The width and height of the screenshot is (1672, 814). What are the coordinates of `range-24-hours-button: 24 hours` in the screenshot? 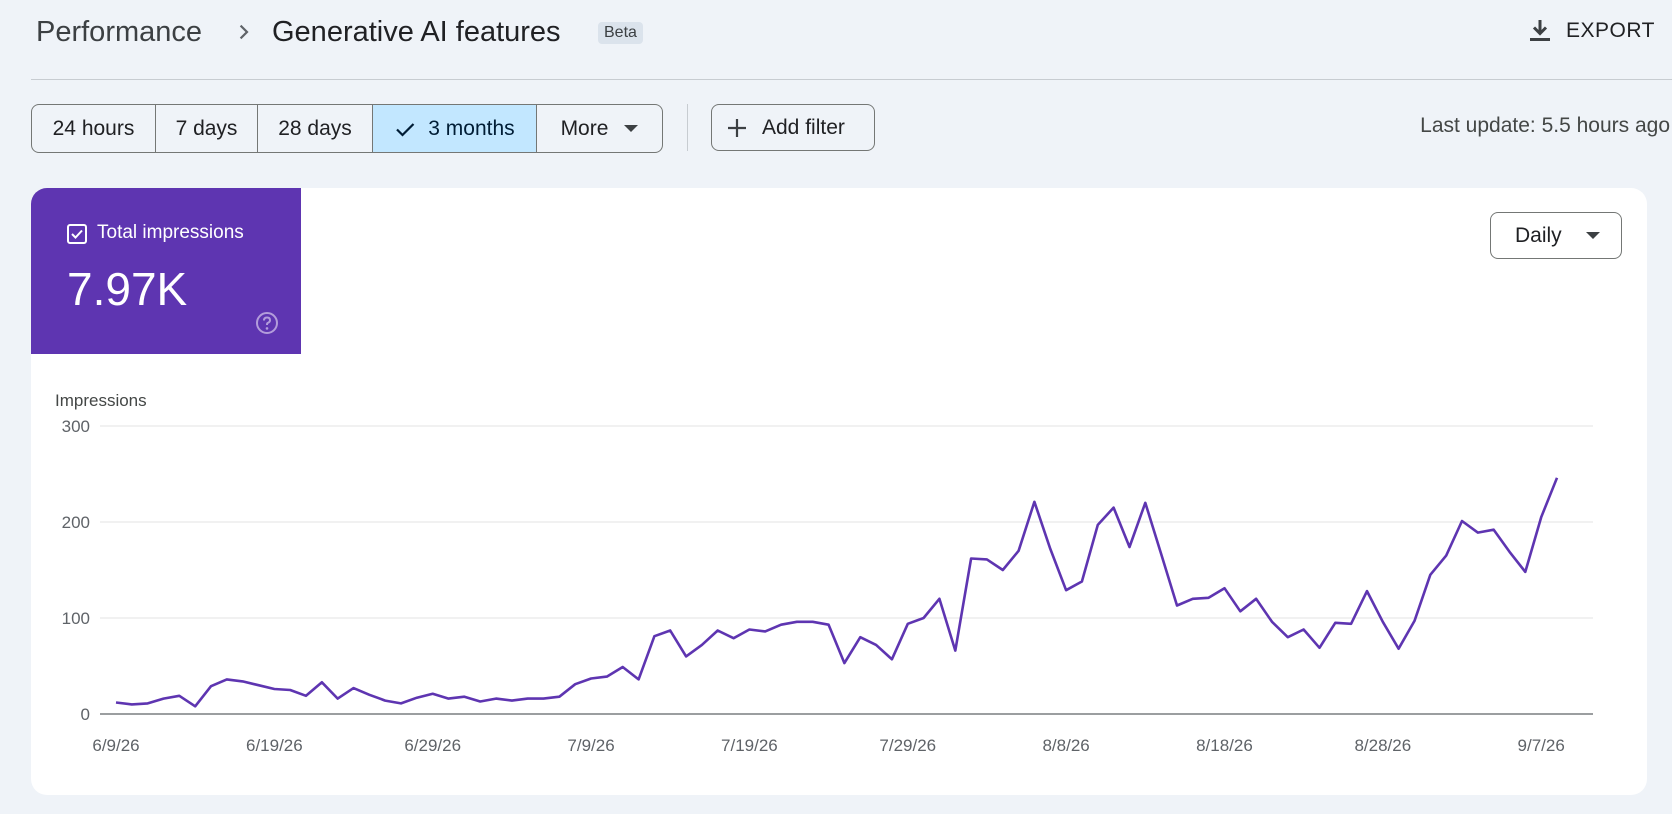 It's located at (94, 128).